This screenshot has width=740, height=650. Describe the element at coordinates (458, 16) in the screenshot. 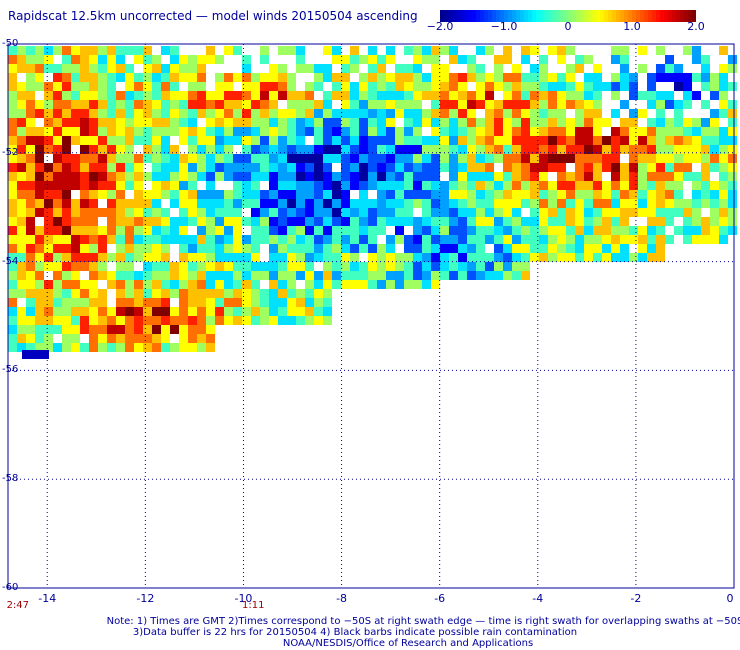

I see `colorbar-segment` at that location.